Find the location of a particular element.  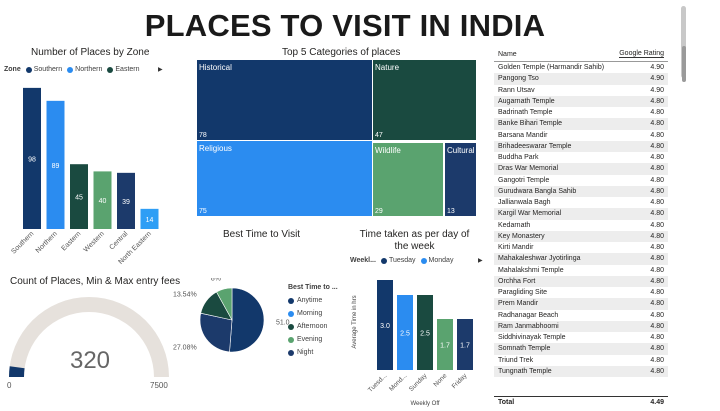

cell-name: Triund Trek is located at coordinates (516, 360).